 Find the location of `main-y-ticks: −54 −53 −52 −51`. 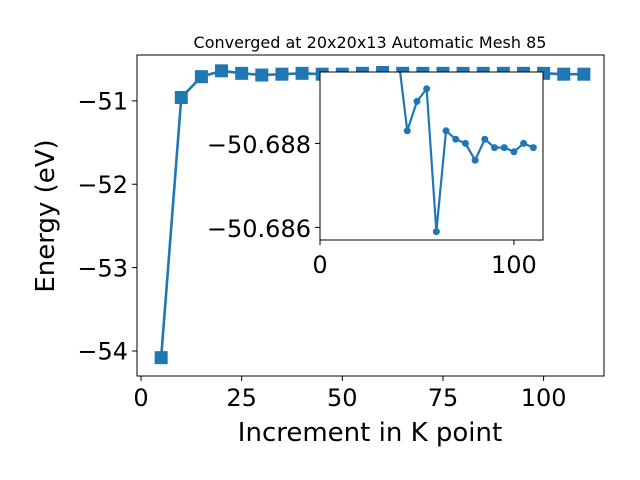

main-y-ticks: −54 −53 −52 −51 is located at coordinates (107, 226).